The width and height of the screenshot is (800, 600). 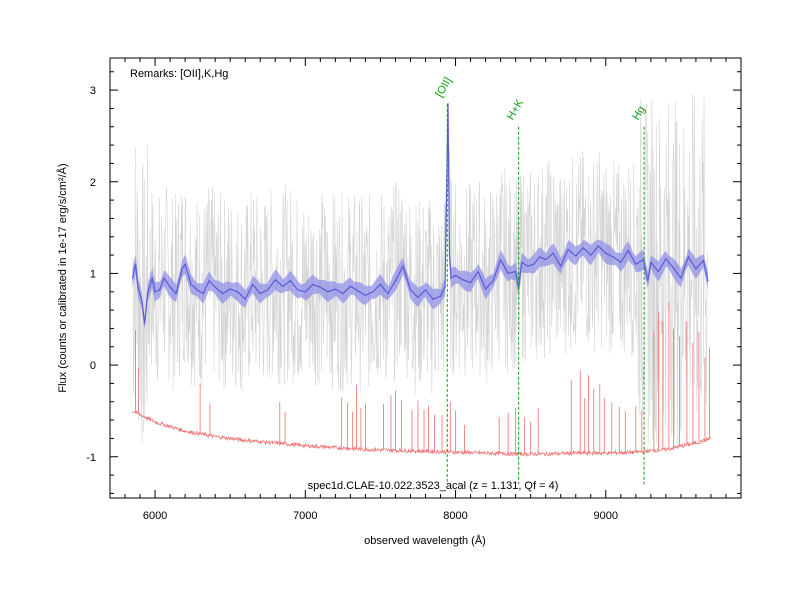 What do you see at coordinates (93, 91) in the screenshot?
I see `y-tick-label: 3` at bounding box center [93, 91].